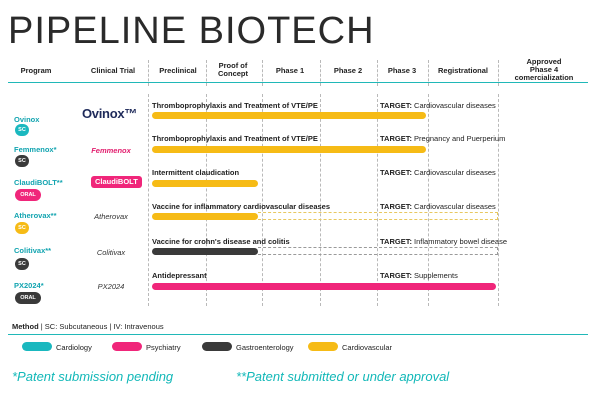  I want to click on legend-swatch-cardiology, so click(37, 346).